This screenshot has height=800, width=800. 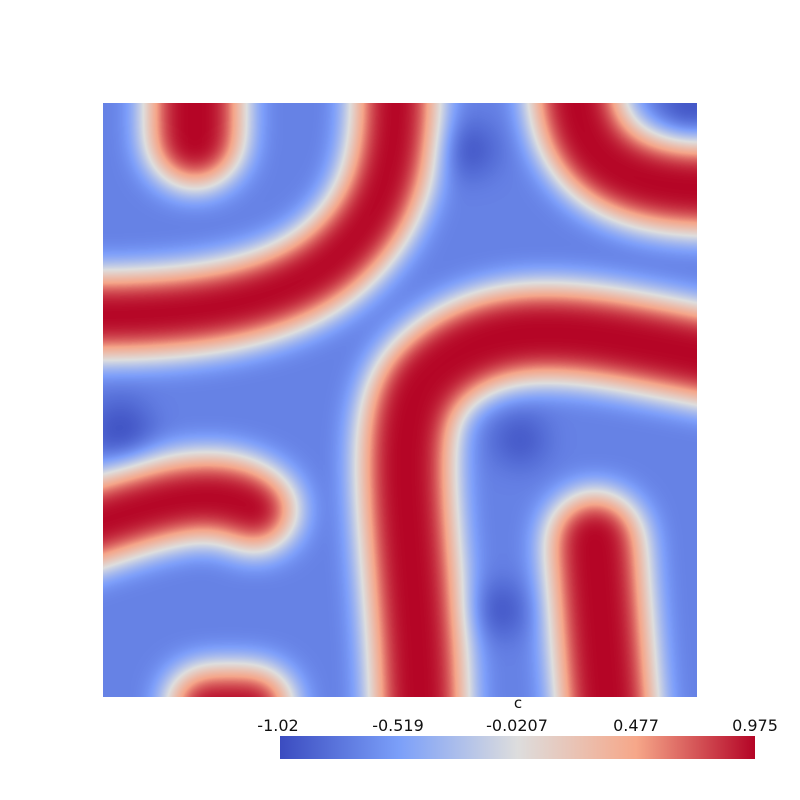 What do you see at coordinates (518, 703) in the screenshot?
I see `colorbar-title: c` at bounding box center [518, 703].